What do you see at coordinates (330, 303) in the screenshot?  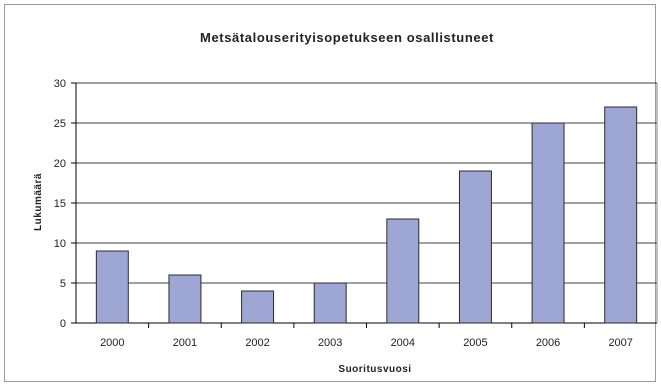 I see `bar-2003` at bounding box center [330, 303].